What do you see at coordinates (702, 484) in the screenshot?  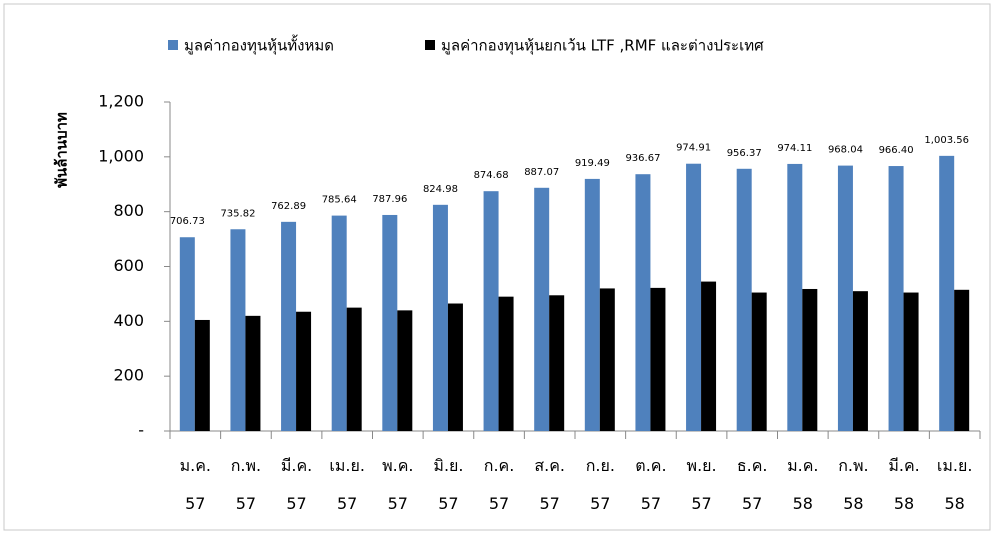 I see `x-tick-label: พ.ย. 57` at bounding box center [702, 484].